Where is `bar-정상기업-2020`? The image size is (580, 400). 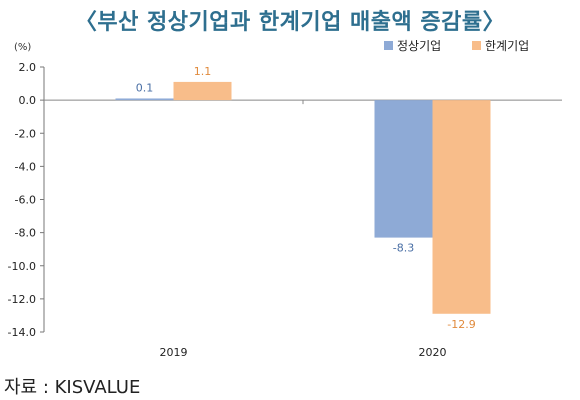 bar-정상기업-2020 is located at coordinates (403, 169).